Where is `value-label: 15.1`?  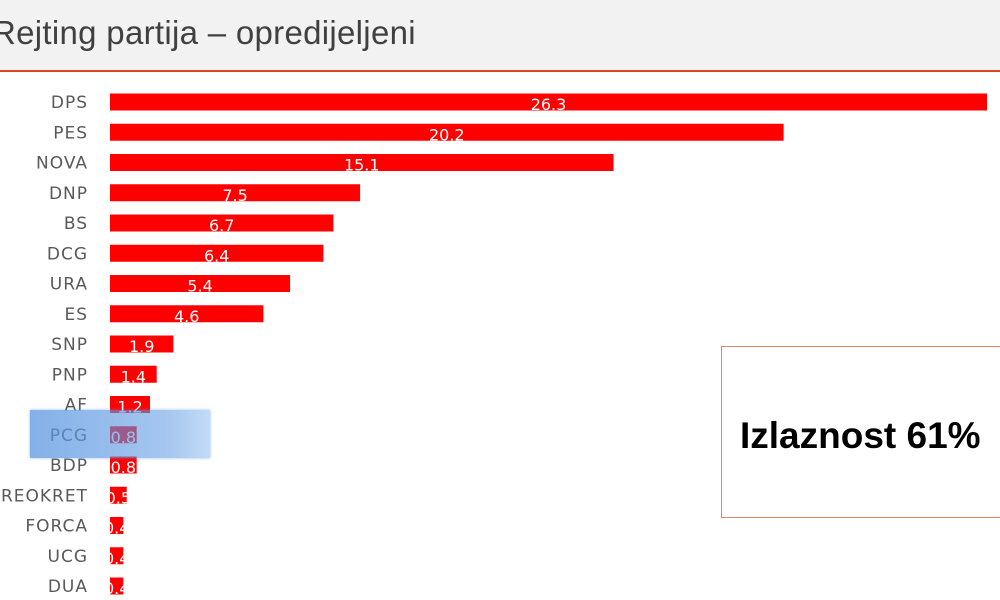
value-label: 15.1 is located at coordinates (362, 165).